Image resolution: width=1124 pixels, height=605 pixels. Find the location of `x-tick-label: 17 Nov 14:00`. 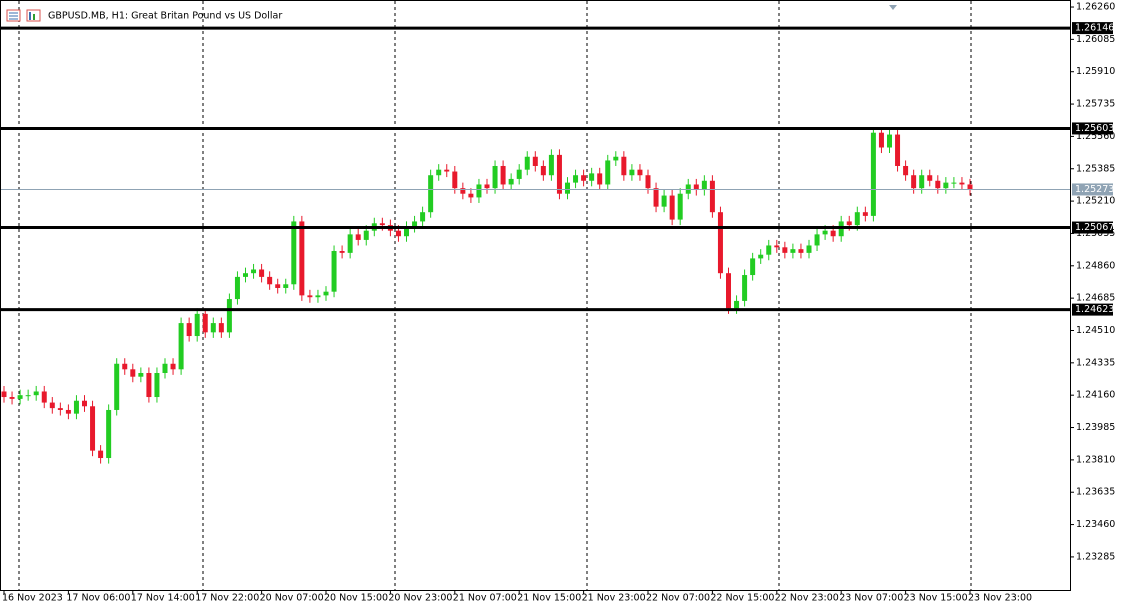

x-tick-label: 17 Nov 14:00 is located at coordinates (163, 598).